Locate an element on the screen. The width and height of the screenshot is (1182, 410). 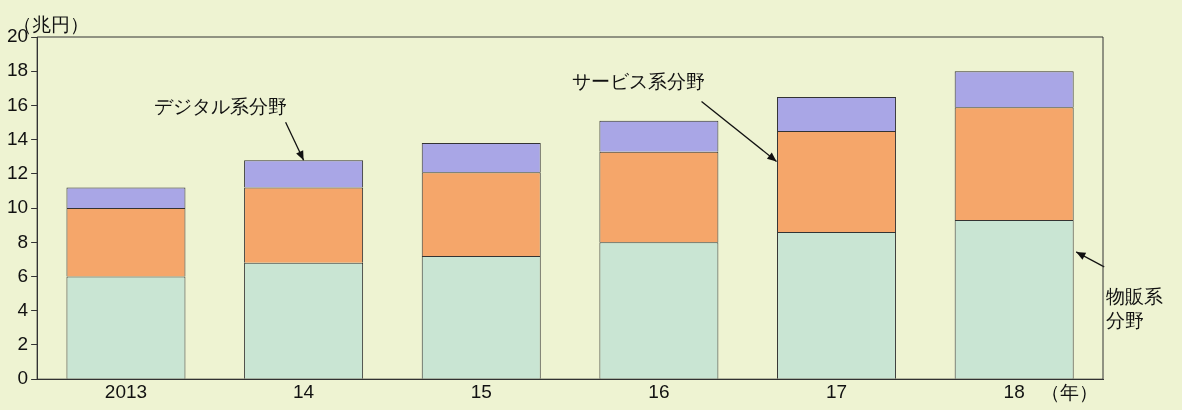
y-tick-label: 8 is located at coordinates (23, 241).